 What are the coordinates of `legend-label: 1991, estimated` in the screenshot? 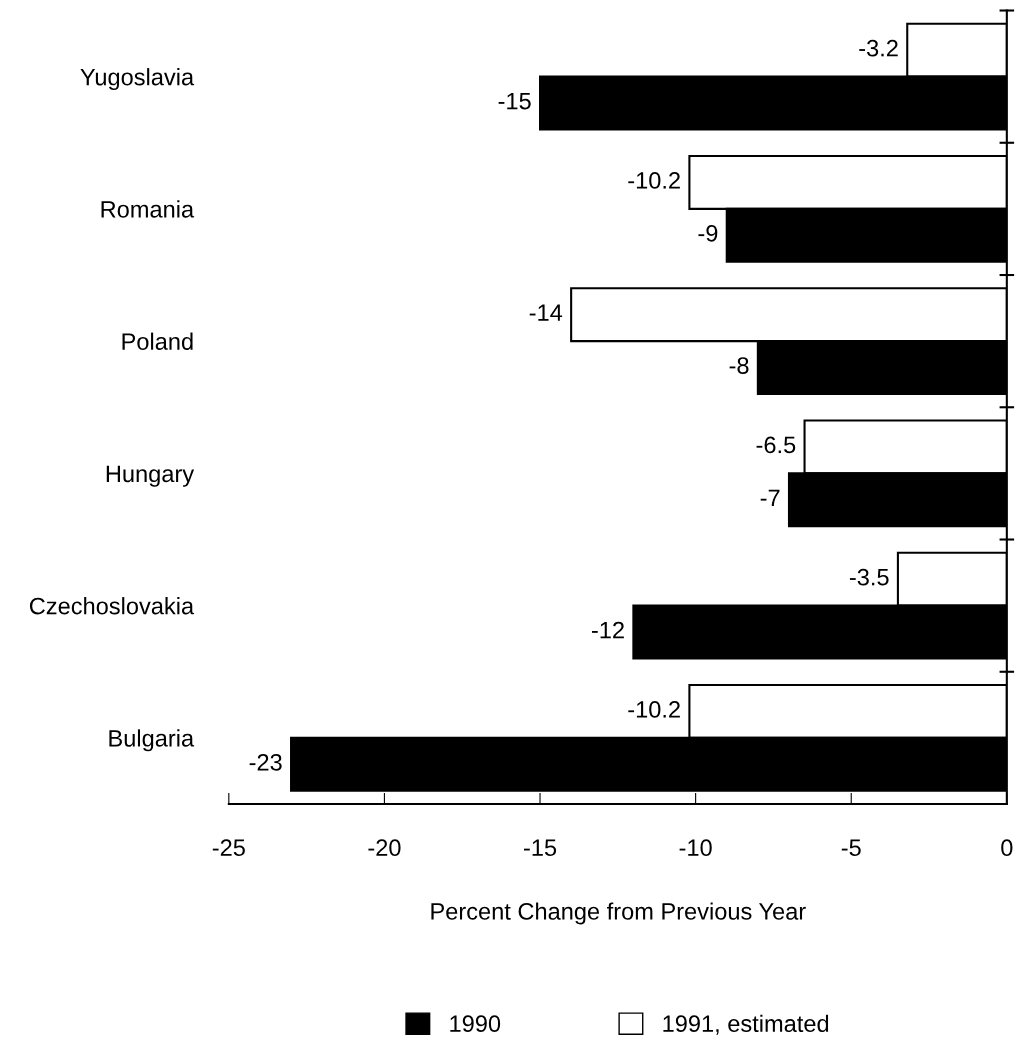 It's located at (746, 1024).